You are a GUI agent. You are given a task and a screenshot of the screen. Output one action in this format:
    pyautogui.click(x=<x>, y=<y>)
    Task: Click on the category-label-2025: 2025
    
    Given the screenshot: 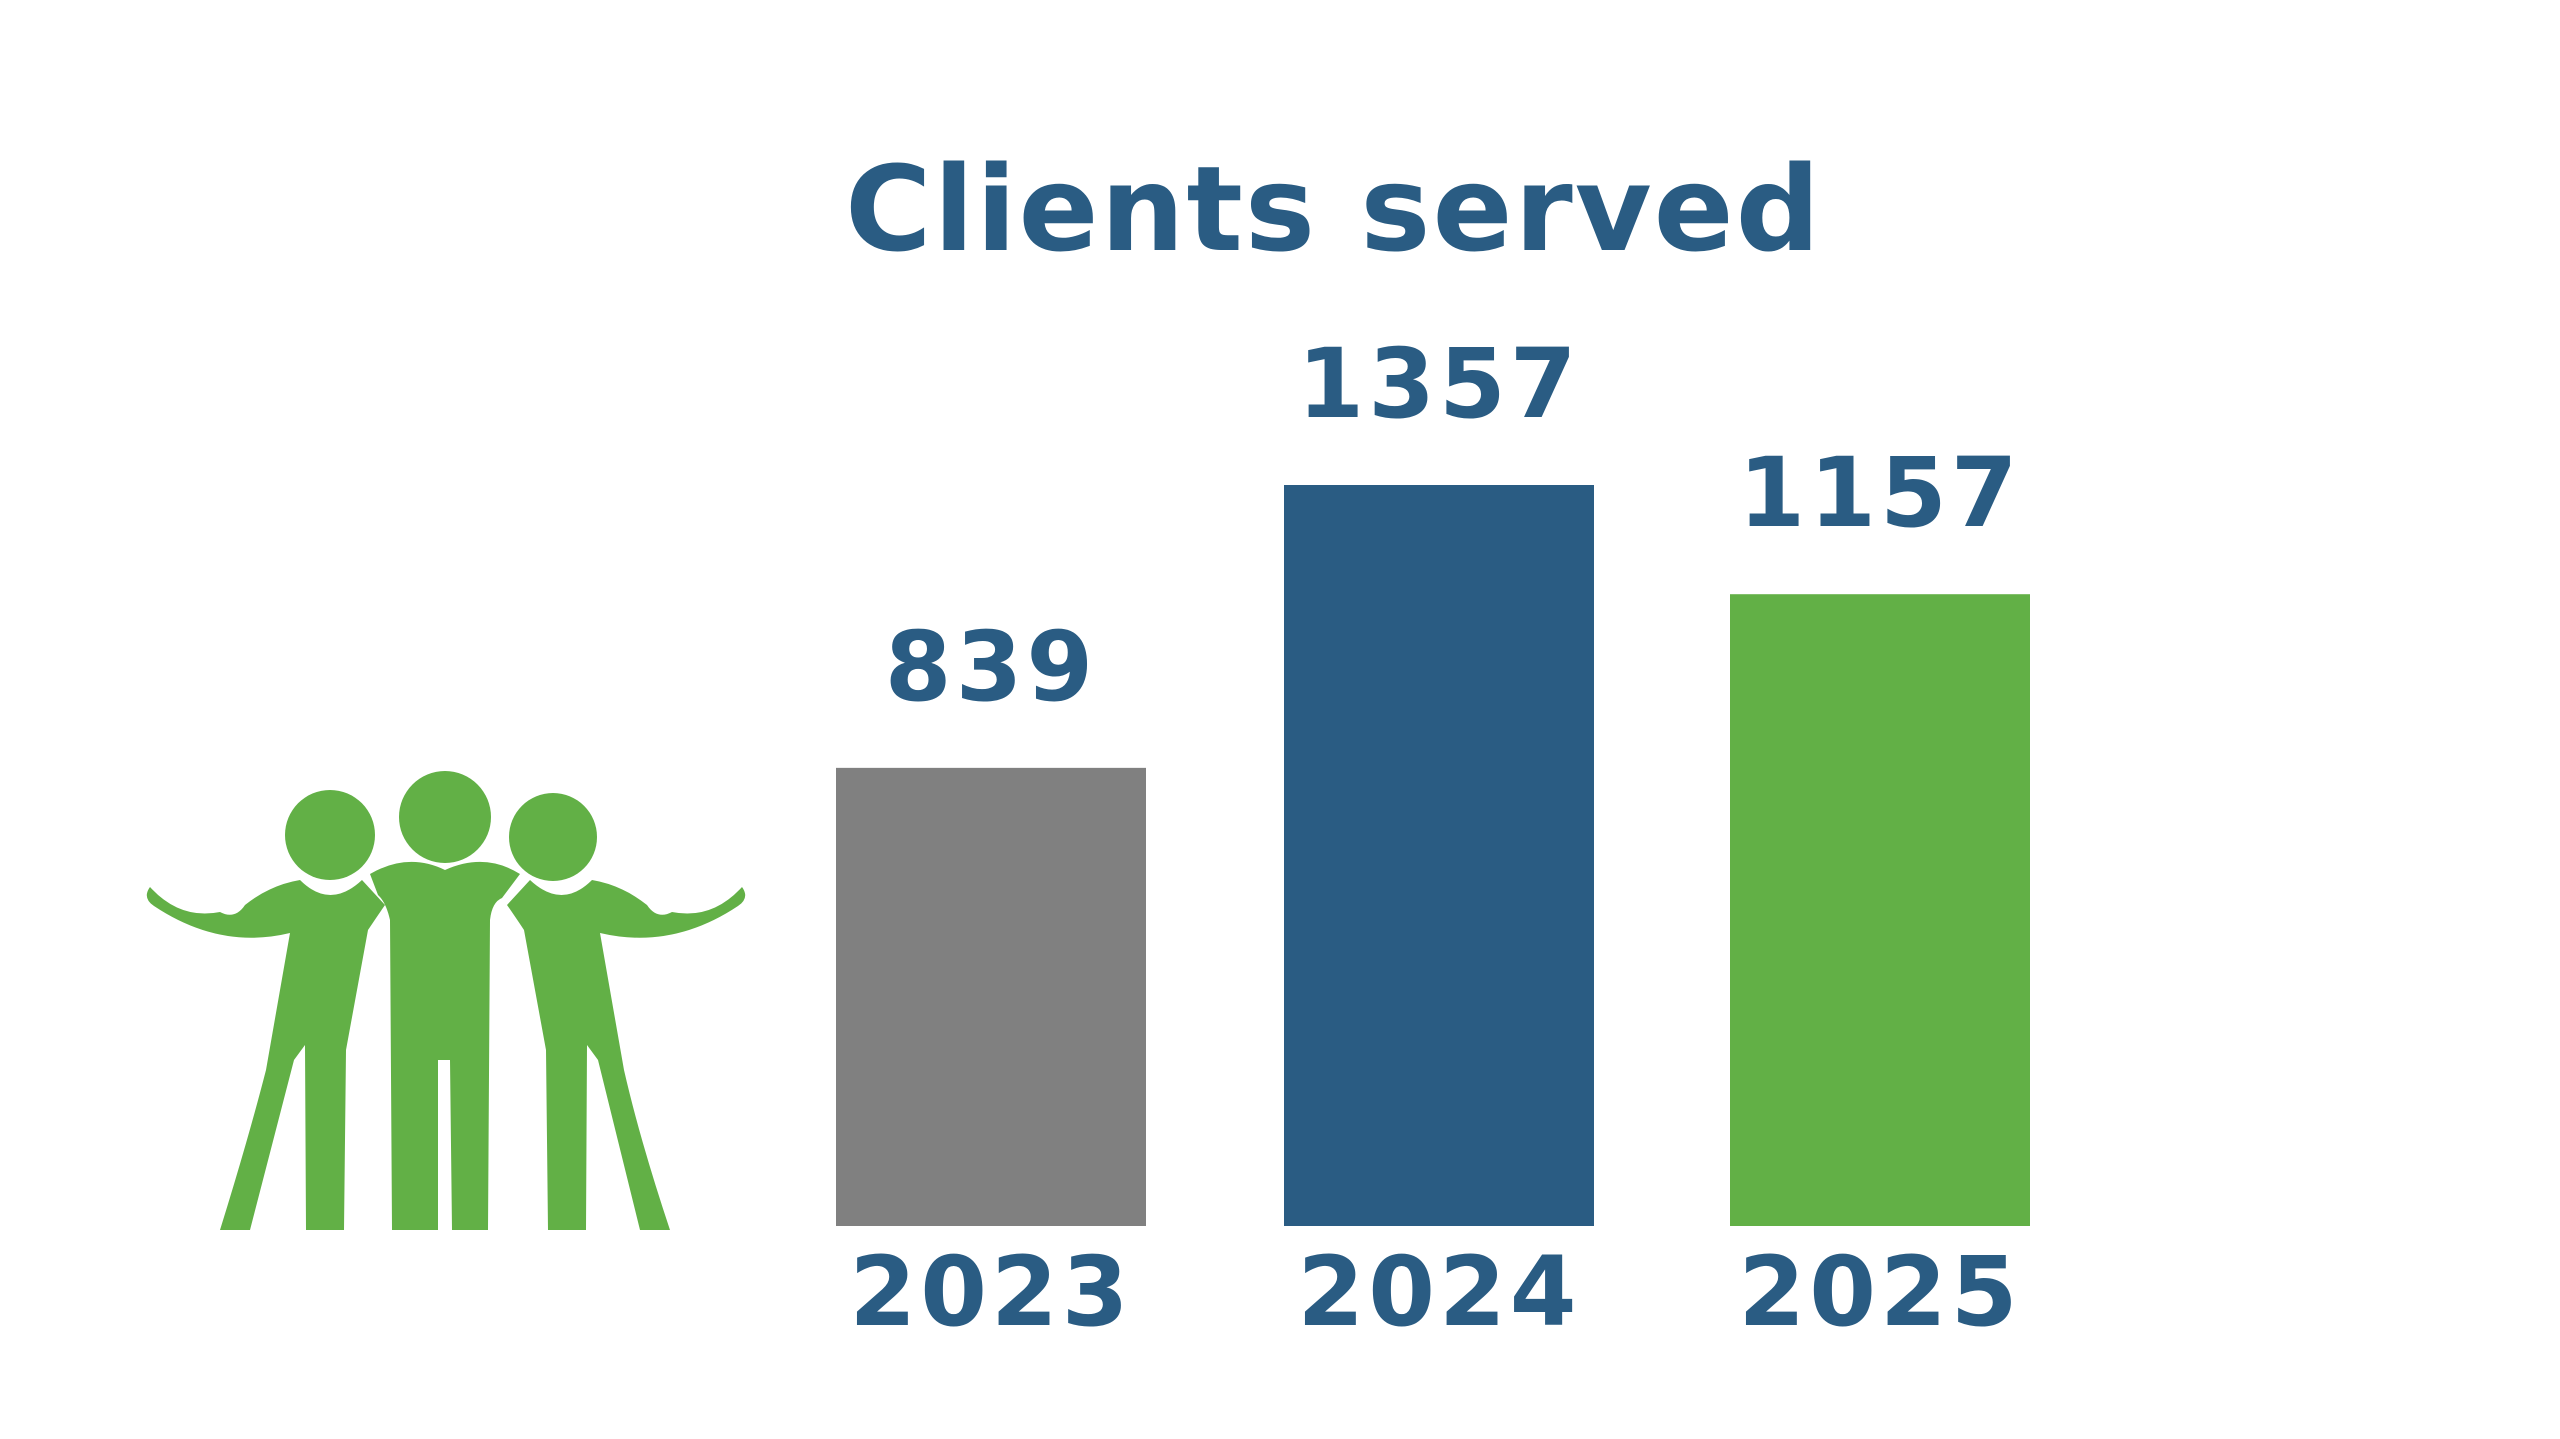 What is the action you would take?
    pyautogui.click(x=1879, y=1292)
    